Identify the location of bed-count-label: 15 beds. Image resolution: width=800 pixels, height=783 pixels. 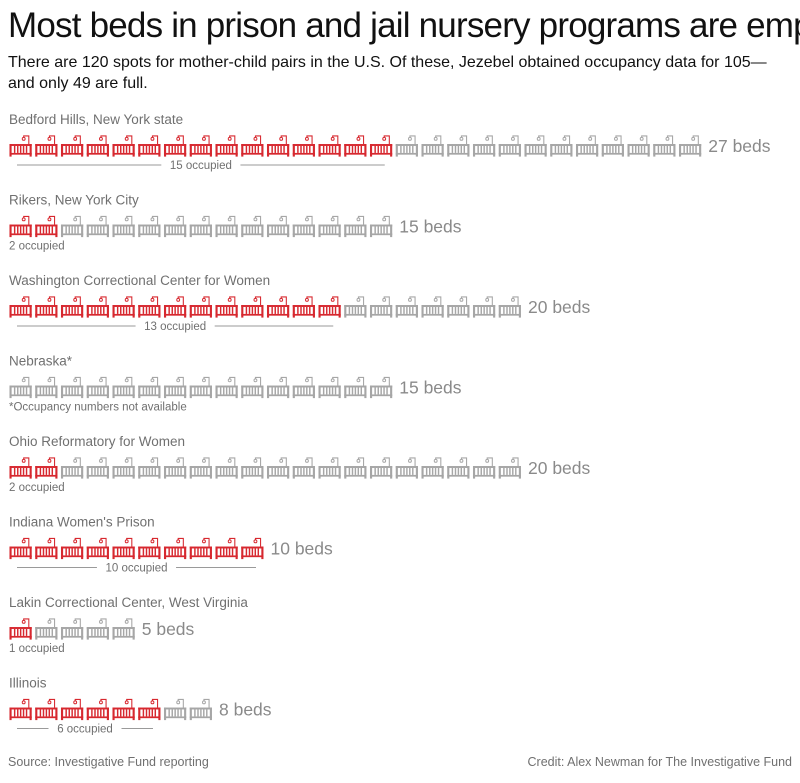
(430, 388).